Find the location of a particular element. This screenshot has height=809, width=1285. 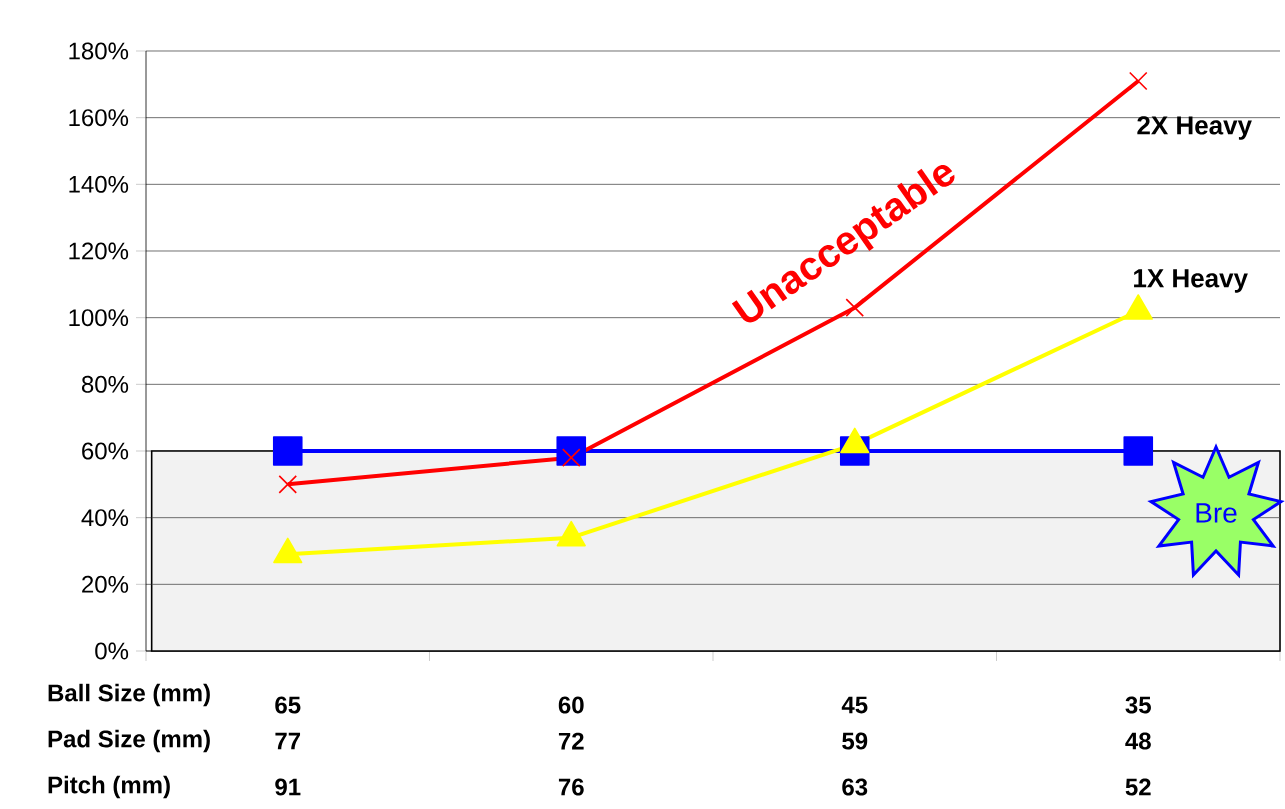

text: 59 is located at coordinates (855, 741).